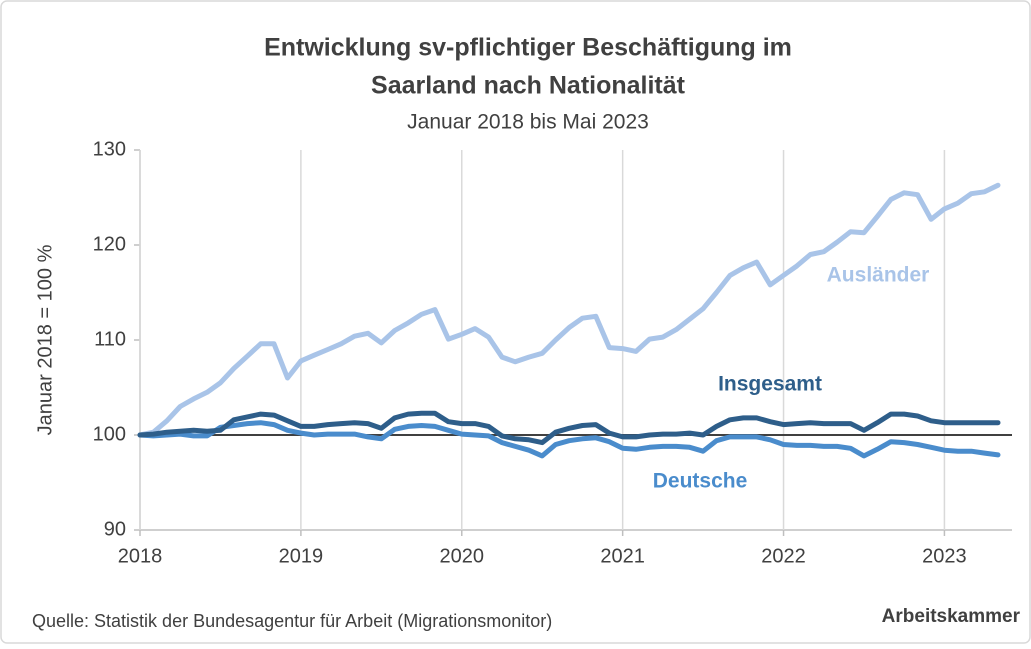 This screenshot has width=1031, height=649. I want to click on chart-title: Saarland nach Nationalität, so click(528, 86).